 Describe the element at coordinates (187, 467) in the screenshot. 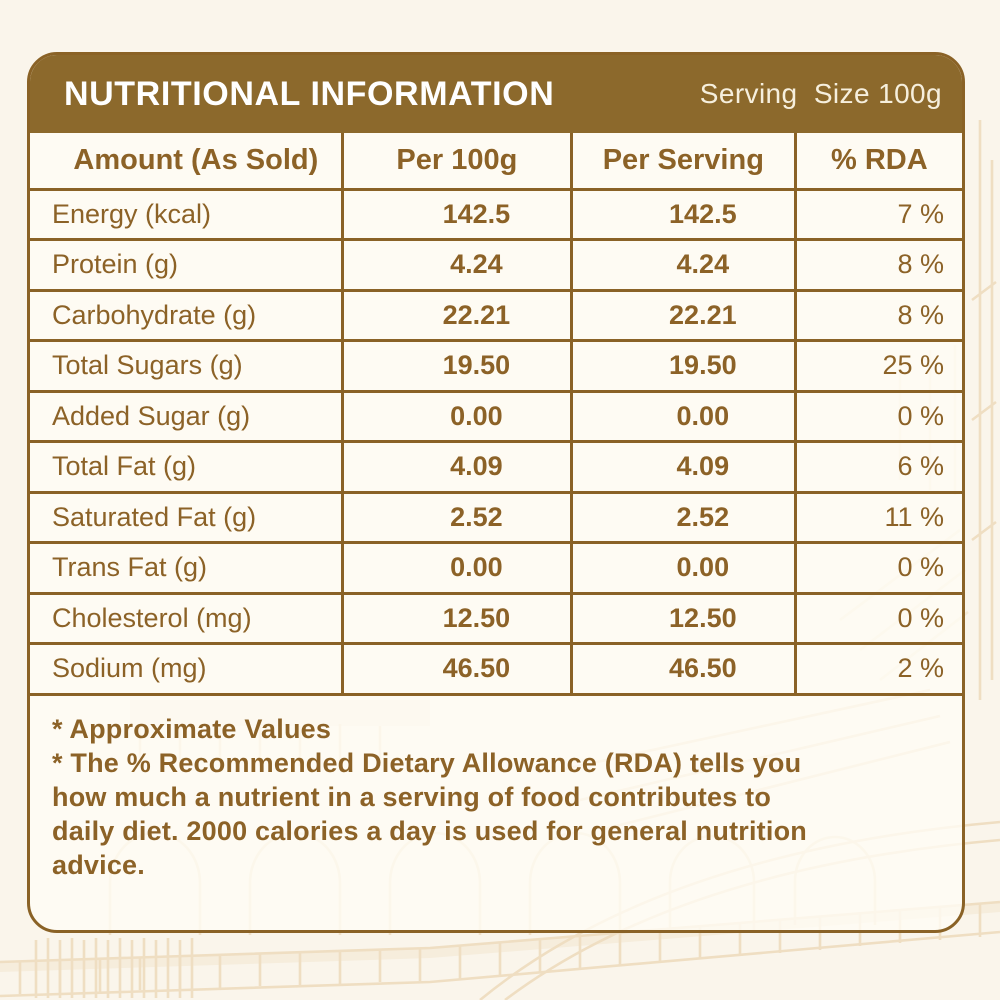

I see `nutrient-label: Total Fat (g)` at that location.